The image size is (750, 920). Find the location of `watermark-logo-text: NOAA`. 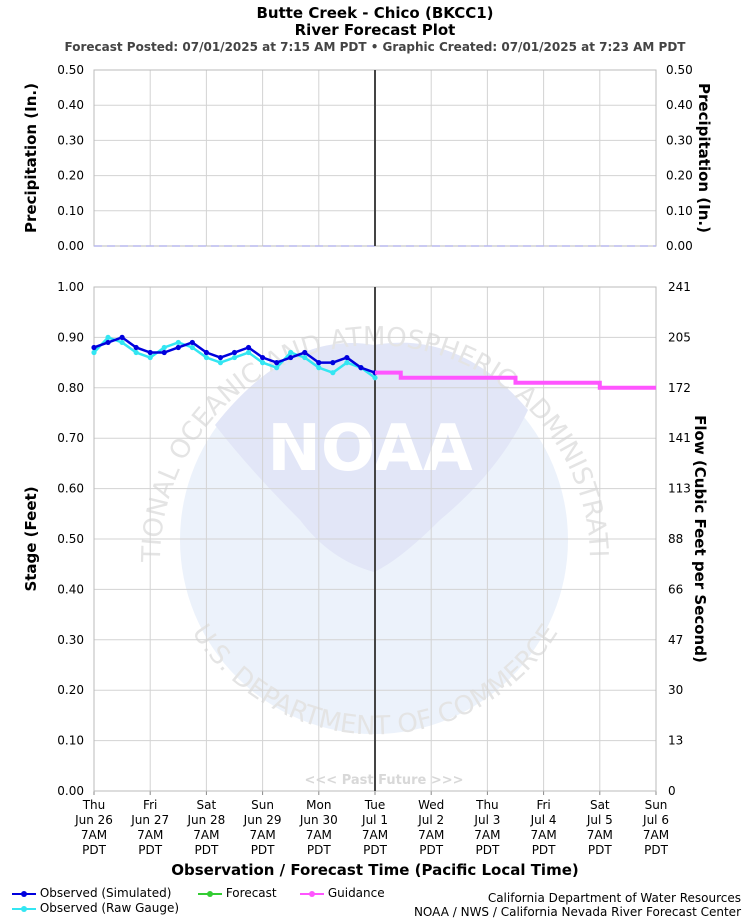

watermark-logo-text: NOAA is located at coordinates (370, 449).